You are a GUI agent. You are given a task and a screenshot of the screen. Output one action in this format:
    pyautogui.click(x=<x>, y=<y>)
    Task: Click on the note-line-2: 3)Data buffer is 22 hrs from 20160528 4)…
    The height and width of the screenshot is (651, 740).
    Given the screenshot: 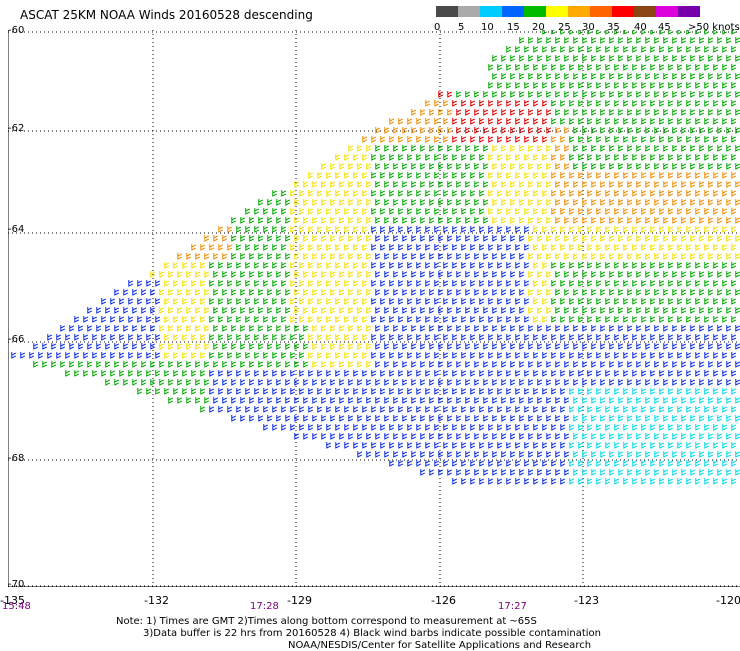 What is the action you would take?
    pyautogui.click(x=372, y=633)
    